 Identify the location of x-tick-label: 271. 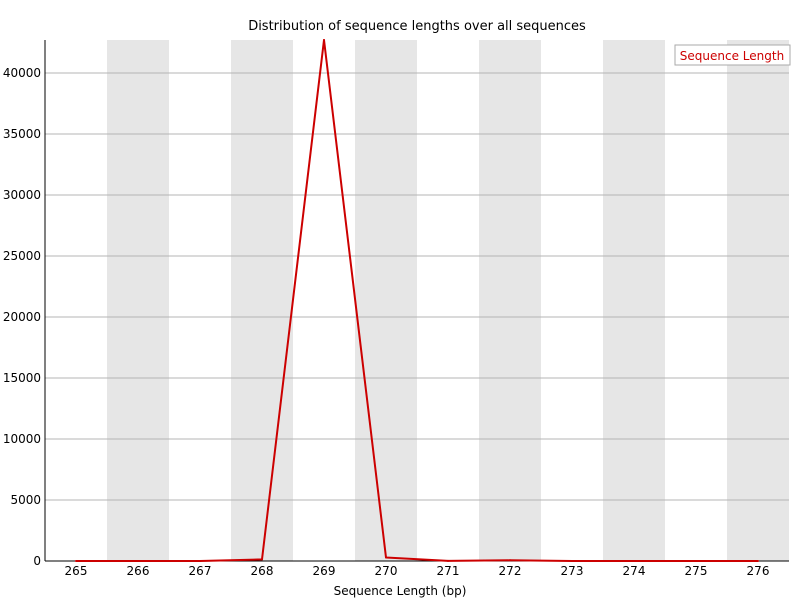
(448, 571).